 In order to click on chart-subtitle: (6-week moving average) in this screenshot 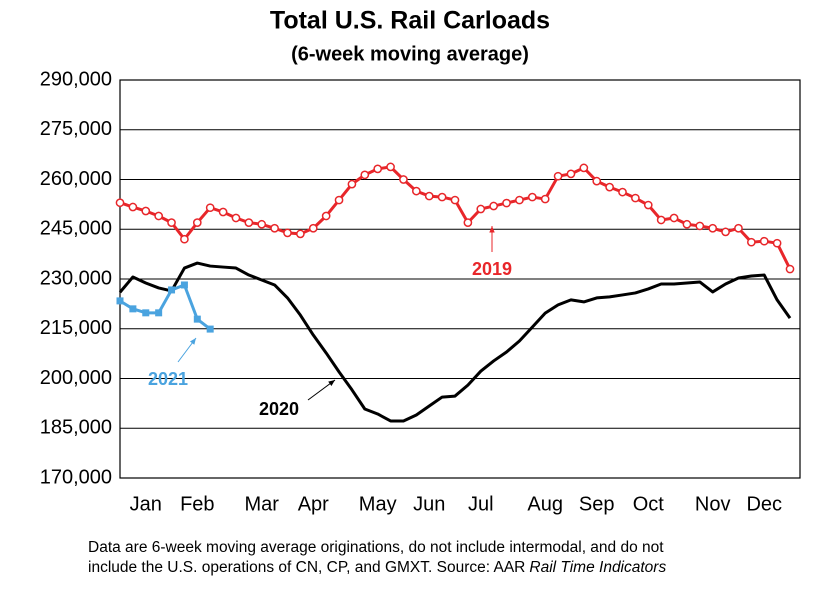, I will do `click(410, 54)`.